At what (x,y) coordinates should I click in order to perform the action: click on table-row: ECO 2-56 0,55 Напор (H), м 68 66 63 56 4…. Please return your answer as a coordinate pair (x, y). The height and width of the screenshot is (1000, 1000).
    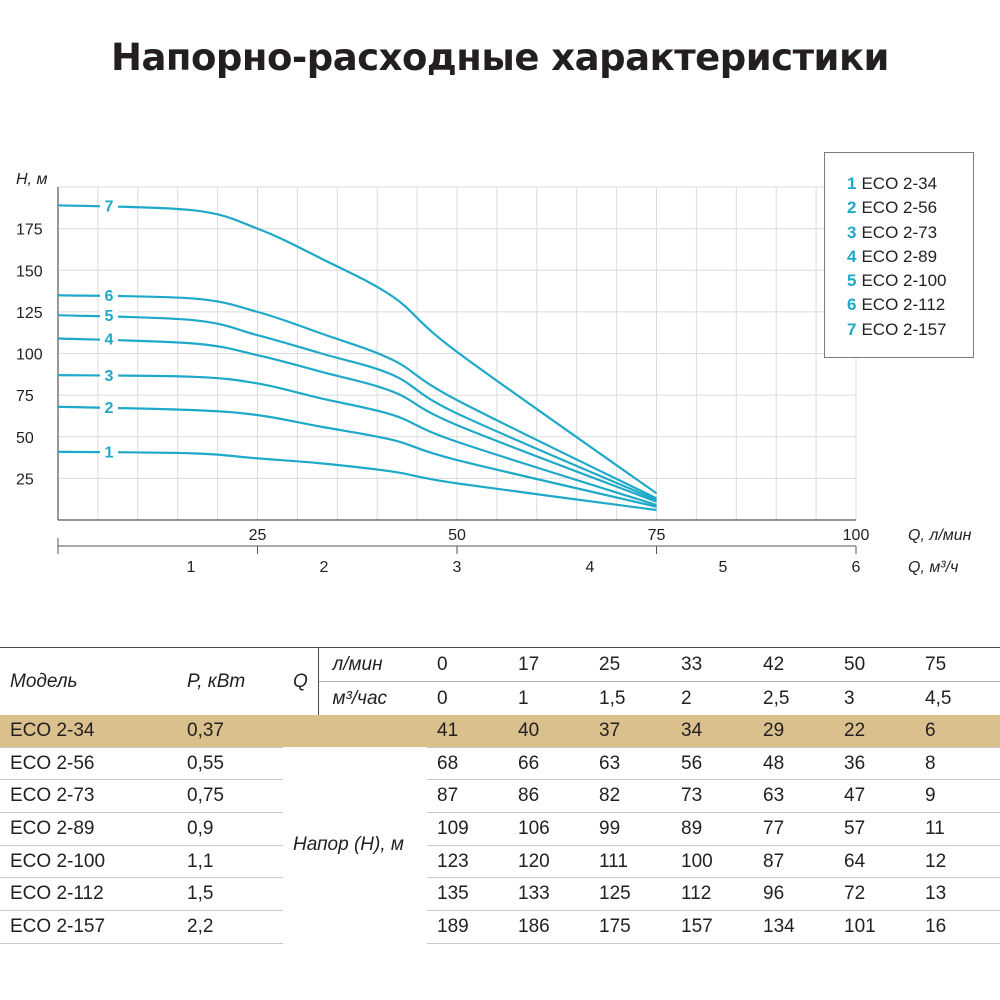
    Looking at the image, I should click on (500, 800).